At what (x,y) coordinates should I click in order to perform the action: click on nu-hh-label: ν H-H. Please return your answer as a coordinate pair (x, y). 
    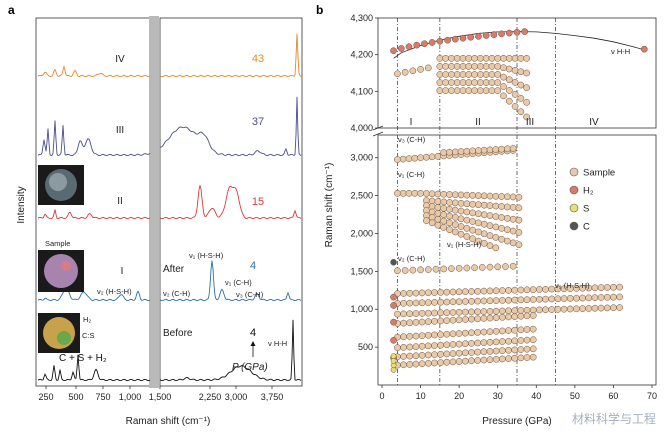
    Looking at the image, I should click on (277, 343).